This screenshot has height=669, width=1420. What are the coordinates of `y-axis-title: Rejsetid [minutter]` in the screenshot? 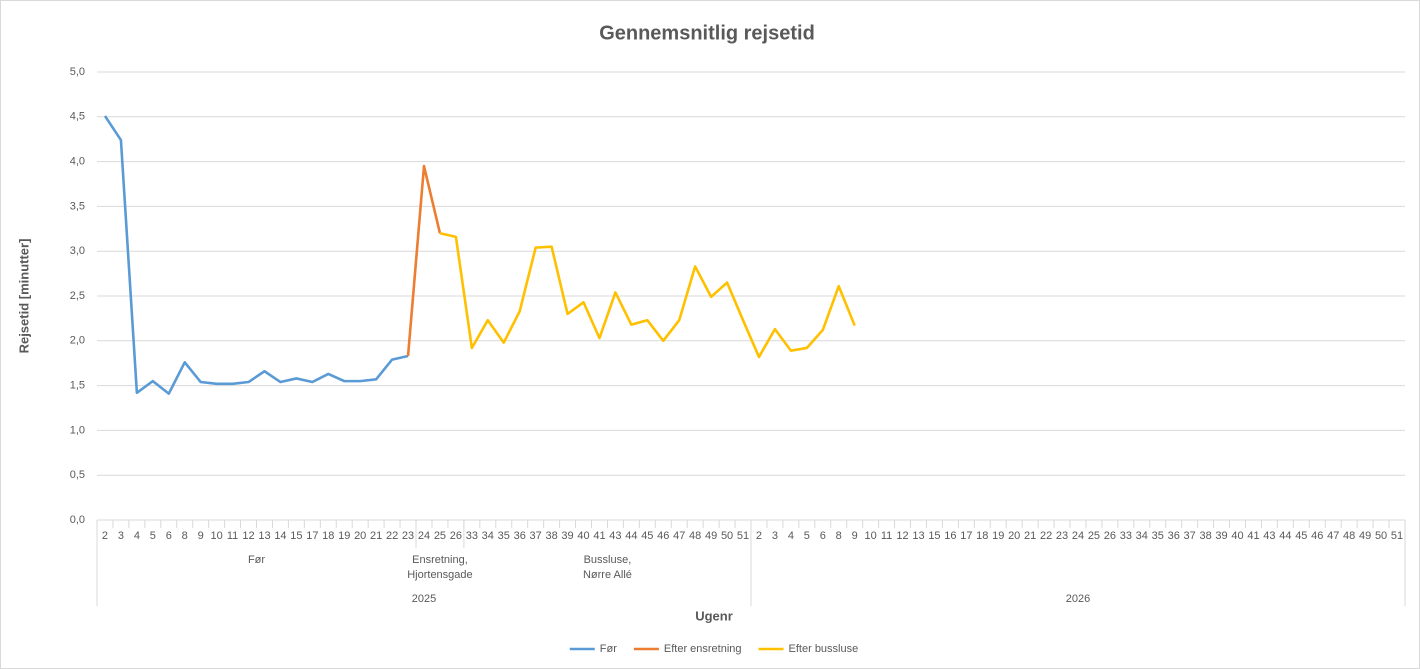 It's located at (23, 296).